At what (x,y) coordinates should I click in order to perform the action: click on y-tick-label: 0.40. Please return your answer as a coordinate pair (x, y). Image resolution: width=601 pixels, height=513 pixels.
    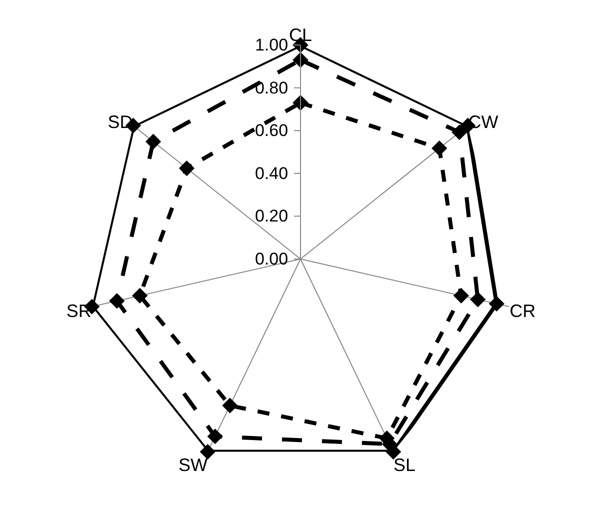
    Looking at the image, I should click on (271, 173).